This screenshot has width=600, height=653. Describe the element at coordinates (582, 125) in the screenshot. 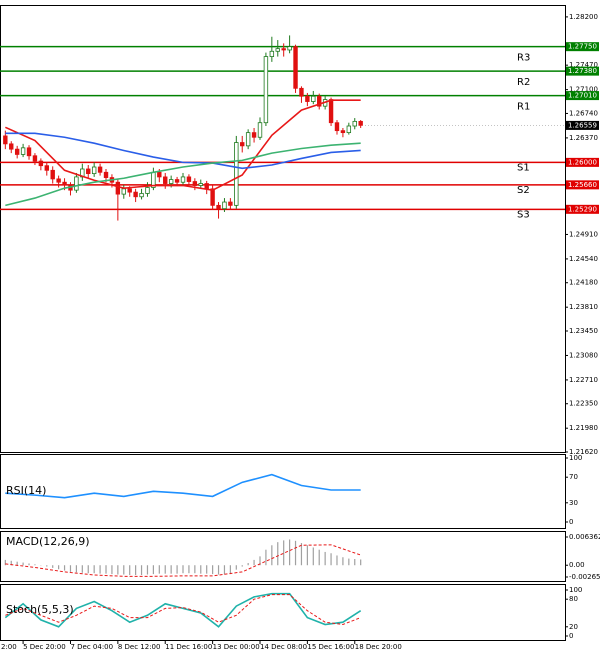

I see `last-price-label: 1.26559` at that location.